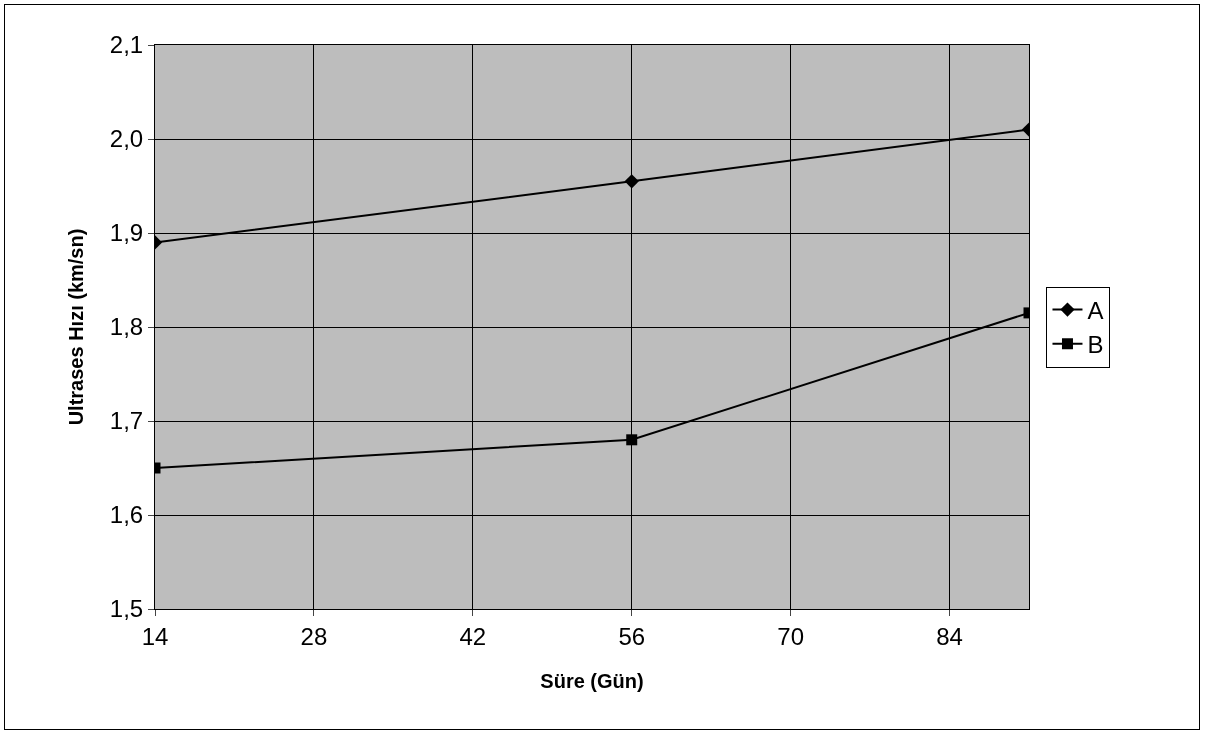 This screenshot has width=1206, height=736. What do you see at coordinates (126, 233) in the screenshot?
I see `y-tick-label: 1,9` at bounding box center [126, 233].